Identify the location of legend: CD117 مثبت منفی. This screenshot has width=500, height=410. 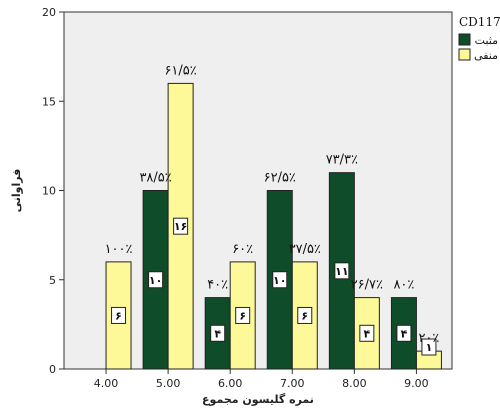
(479, 38).